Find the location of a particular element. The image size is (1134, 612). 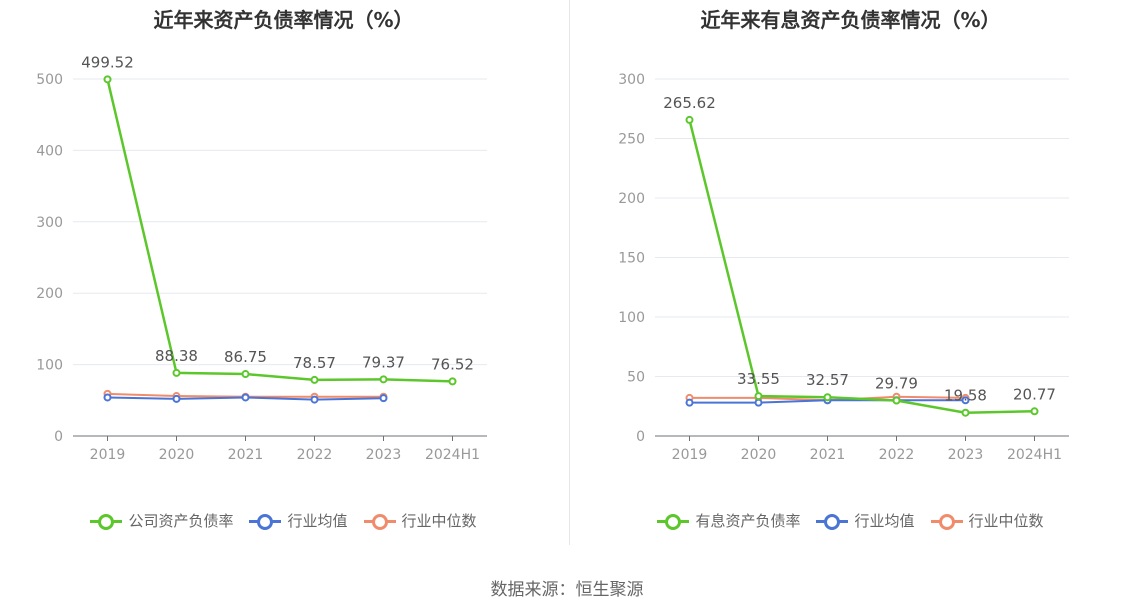

legend-item: 有息资产负债率 is located at coordinates (728, 520).